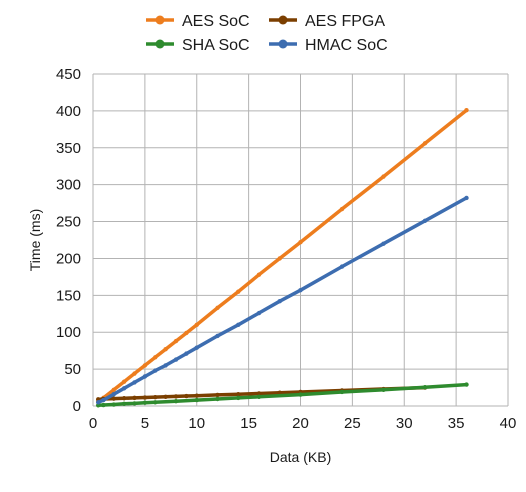  I want to click on y-tick-label: 300, so click(68, 185).